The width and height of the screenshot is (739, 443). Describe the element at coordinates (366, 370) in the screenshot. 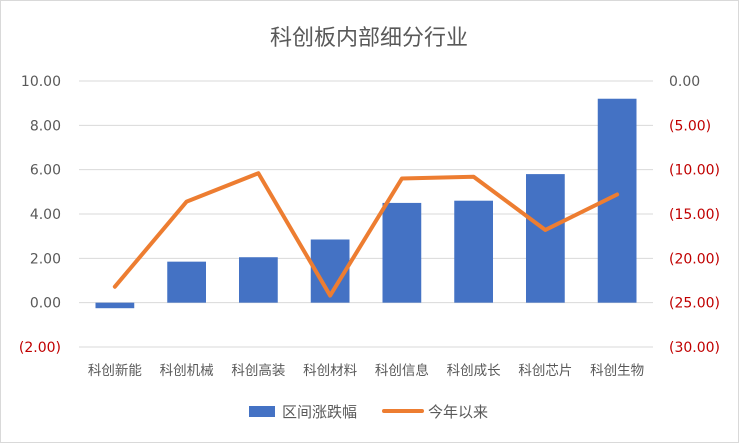

I see `category-labels: 科创新能 科创机械 科创高装 科创材料 科创信息 科创成长 科创芯片 科创生物` at that location.